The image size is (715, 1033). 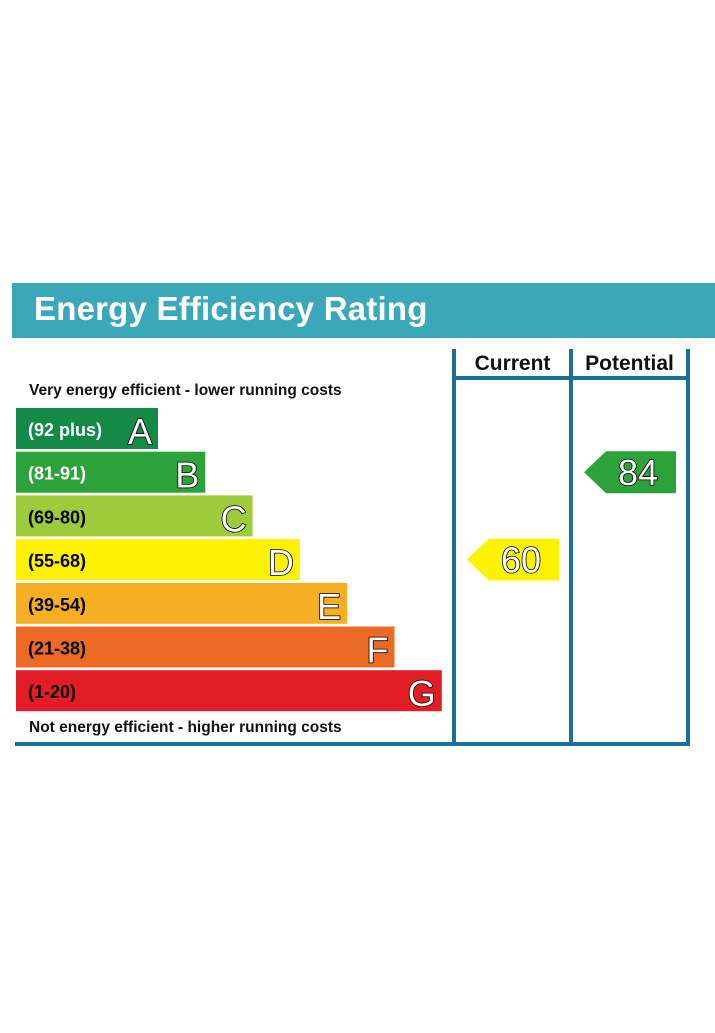 I want to click on band-bar-b, so click(x=111, y=472).